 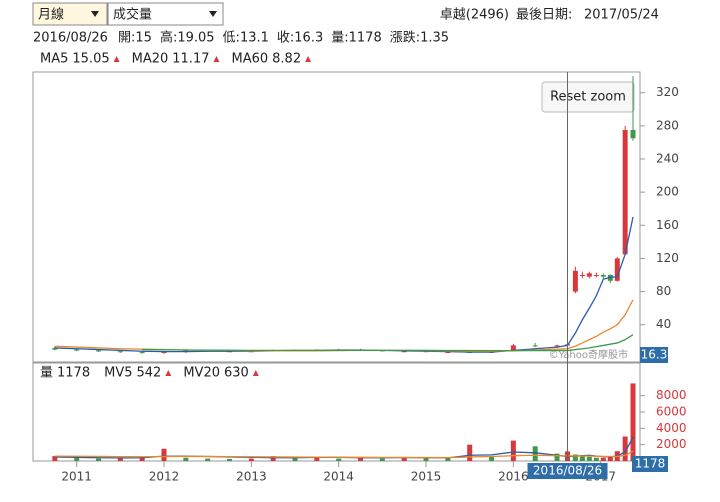 What do you see at coordinates (254, 38) in the screenshot?
I see `info-value: 13.1` at bounding box center [254, 38].